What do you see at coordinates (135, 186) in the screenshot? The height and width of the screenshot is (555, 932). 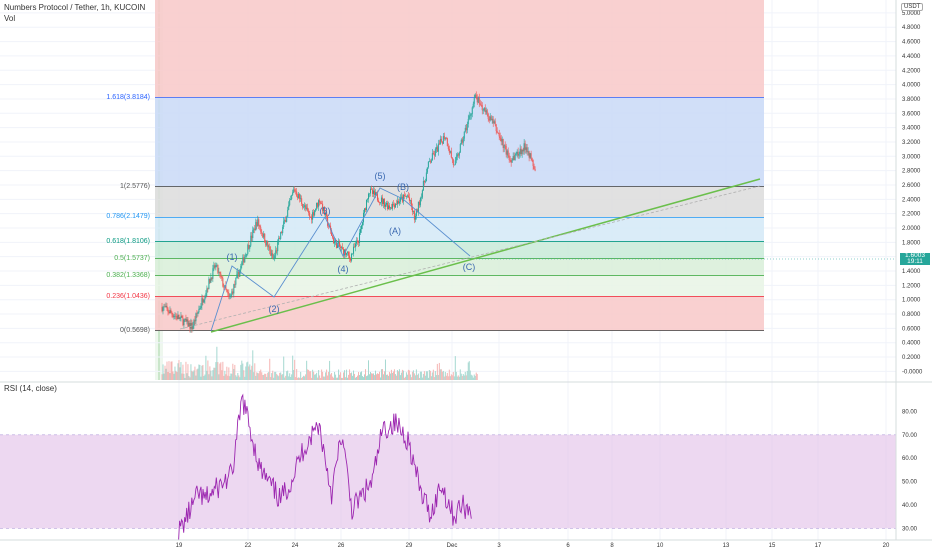 I see `fib-level-label: 1(2.5776)` at bounding box center [135, 186].